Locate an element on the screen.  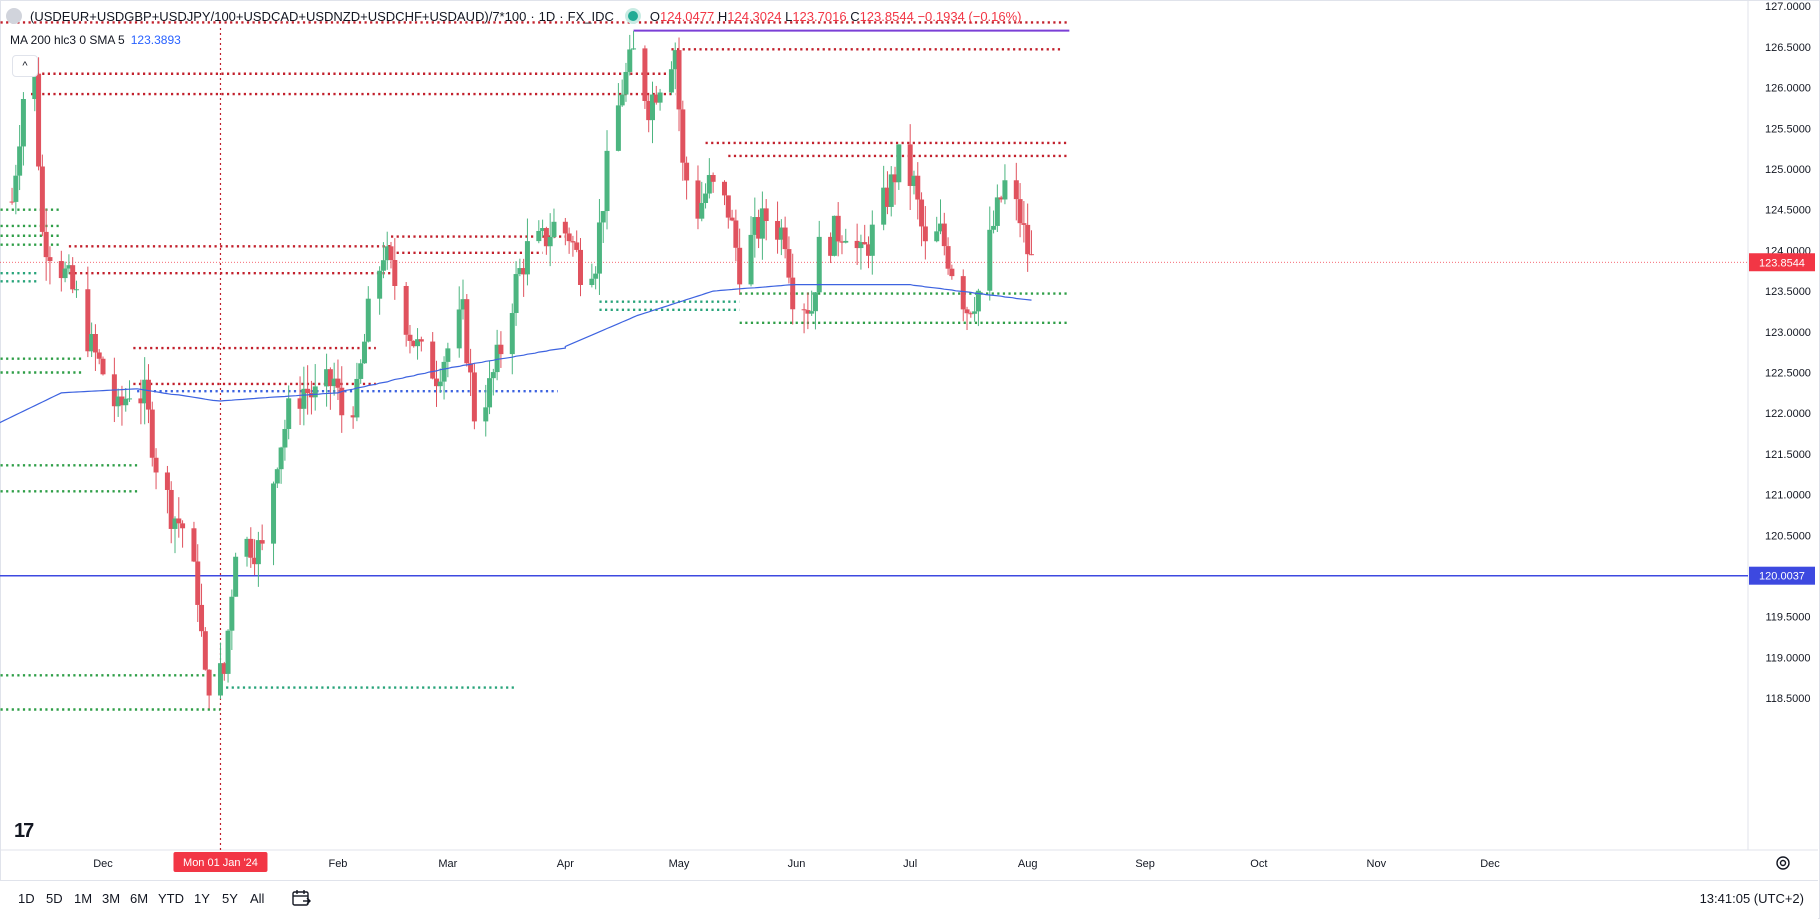
price-tick-label: 125.5000 is located at coordinates (1788, 129).